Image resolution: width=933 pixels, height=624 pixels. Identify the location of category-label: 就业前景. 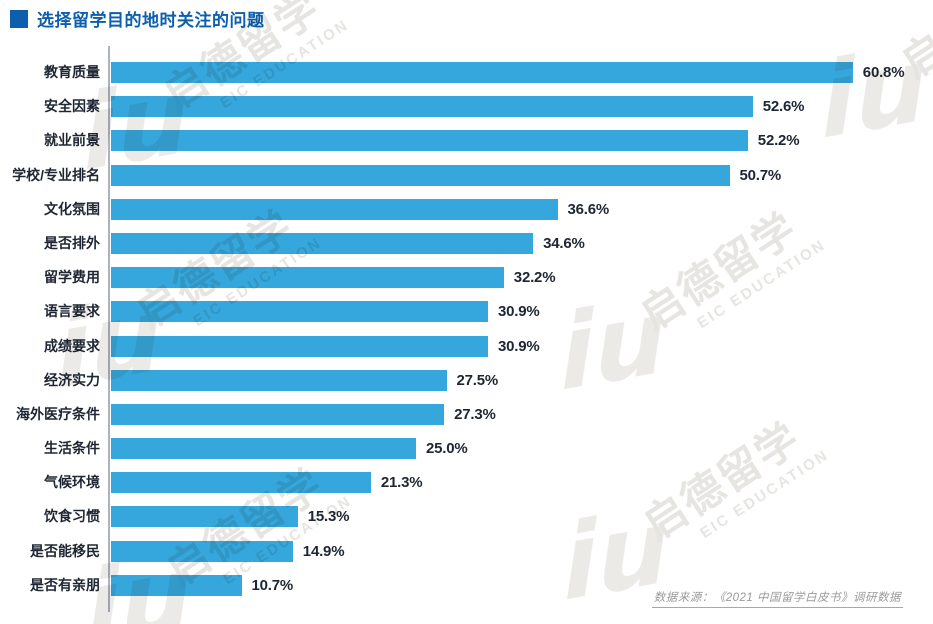
(72, 140).